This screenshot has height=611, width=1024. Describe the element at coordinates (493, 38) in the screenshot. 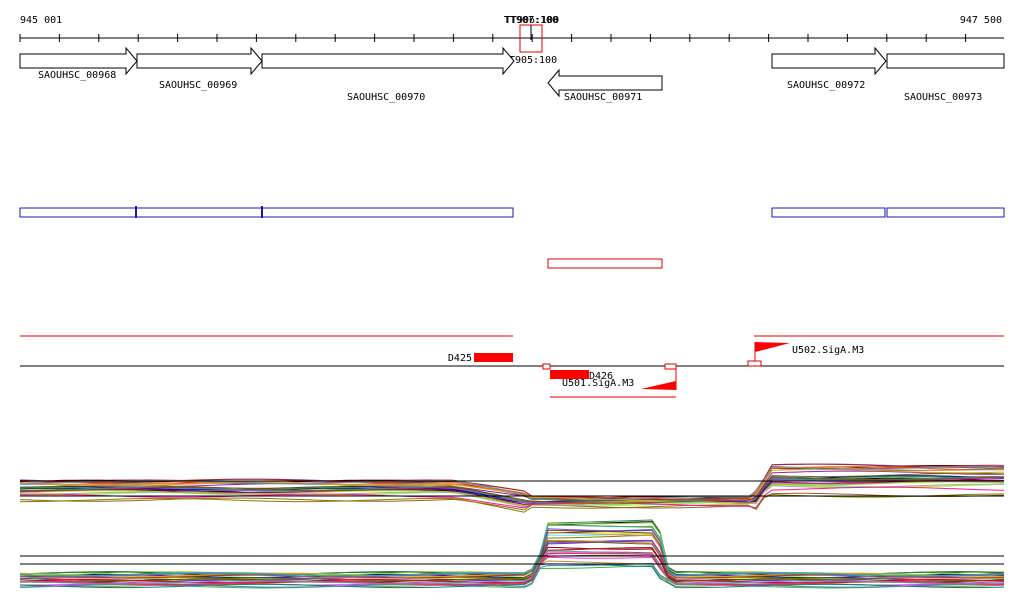

I see `ruler-ticks` at that location.